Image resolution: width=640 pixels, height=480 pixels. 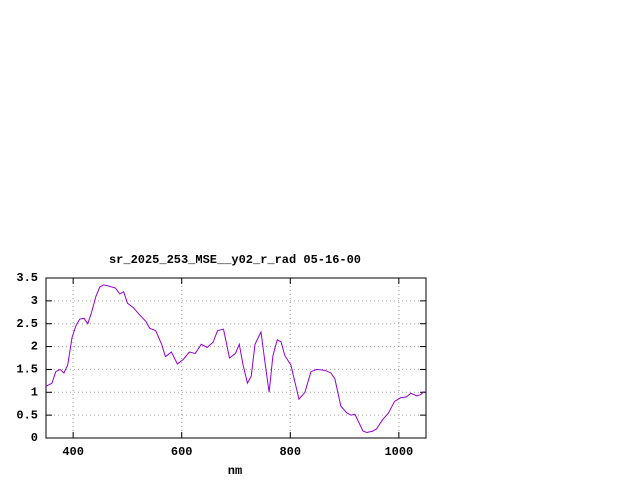 I want to click on y-tick-label: 1.5, so click(x=27, y=370).